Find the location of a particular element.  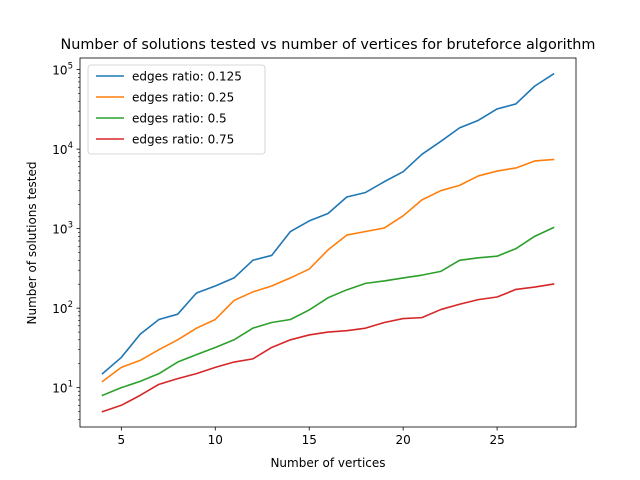

y-tick-label: 10² is located at coordinates (62, 308).